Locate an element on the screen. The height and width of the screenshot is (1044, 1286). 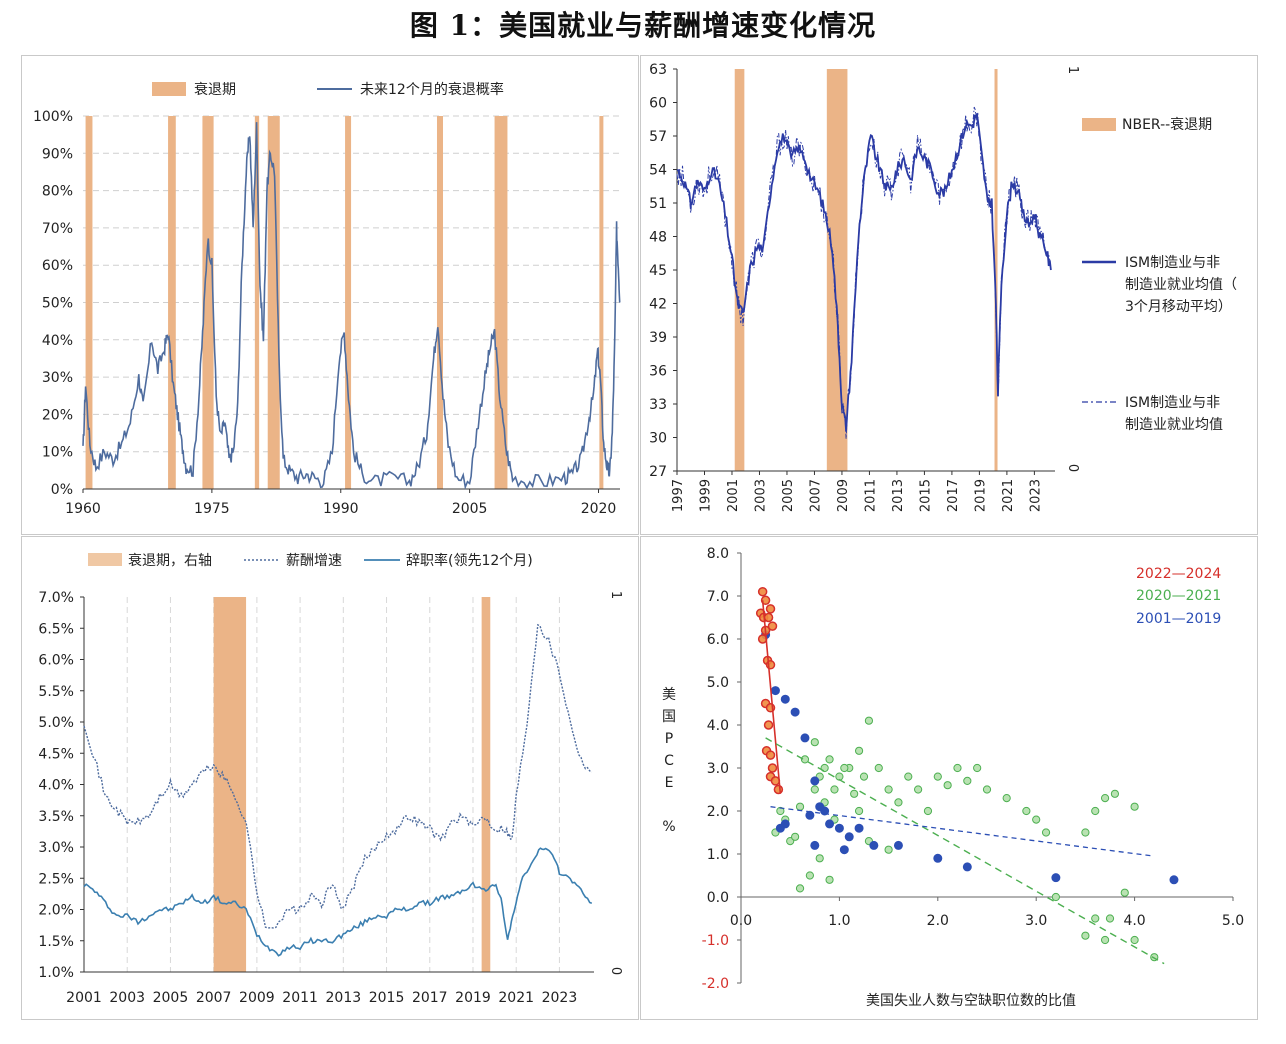
legend-recession-label: 衰退期 is located at coordinates (215, 89).